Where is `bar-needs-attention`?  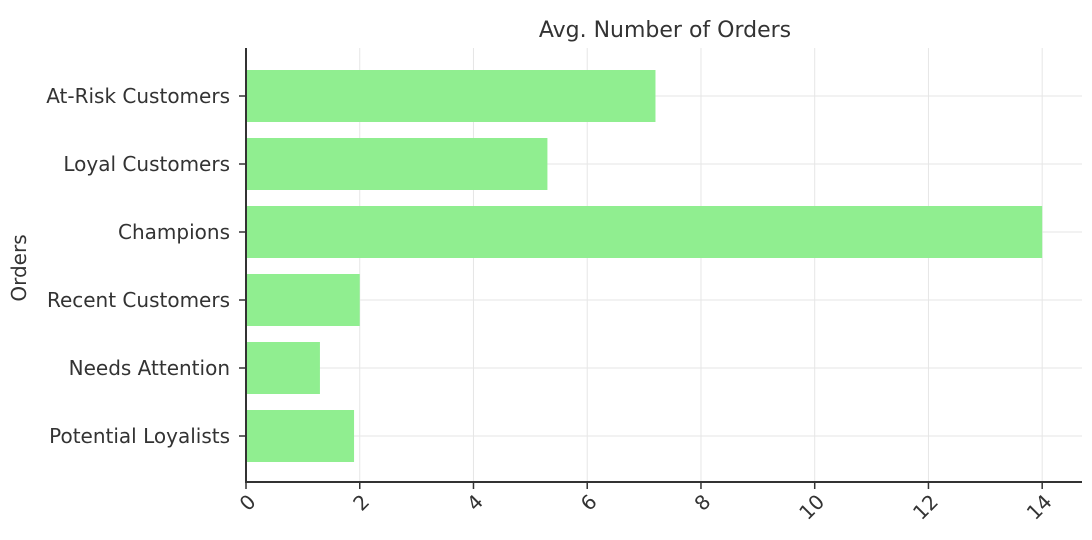
bar-needs-attention is located at coordinates (283, 368).